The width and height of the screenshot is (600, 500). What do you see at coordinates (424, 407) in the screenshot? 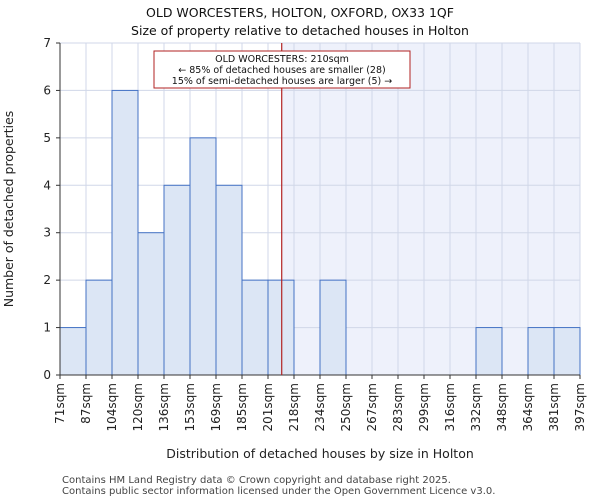
I see `x-tick-label: 299sqm` at bounding box center [424, 407].